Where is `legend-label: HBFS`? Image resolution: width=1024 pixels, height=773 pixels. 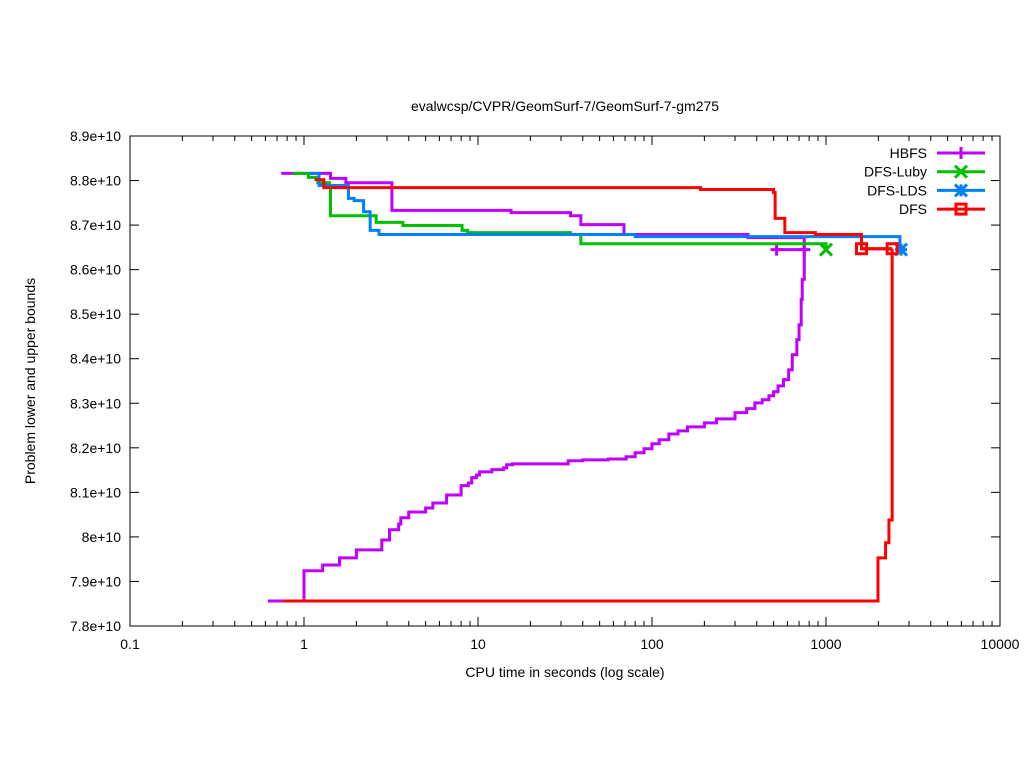
legend-label: HBFS is located at coordinates (908, 153).